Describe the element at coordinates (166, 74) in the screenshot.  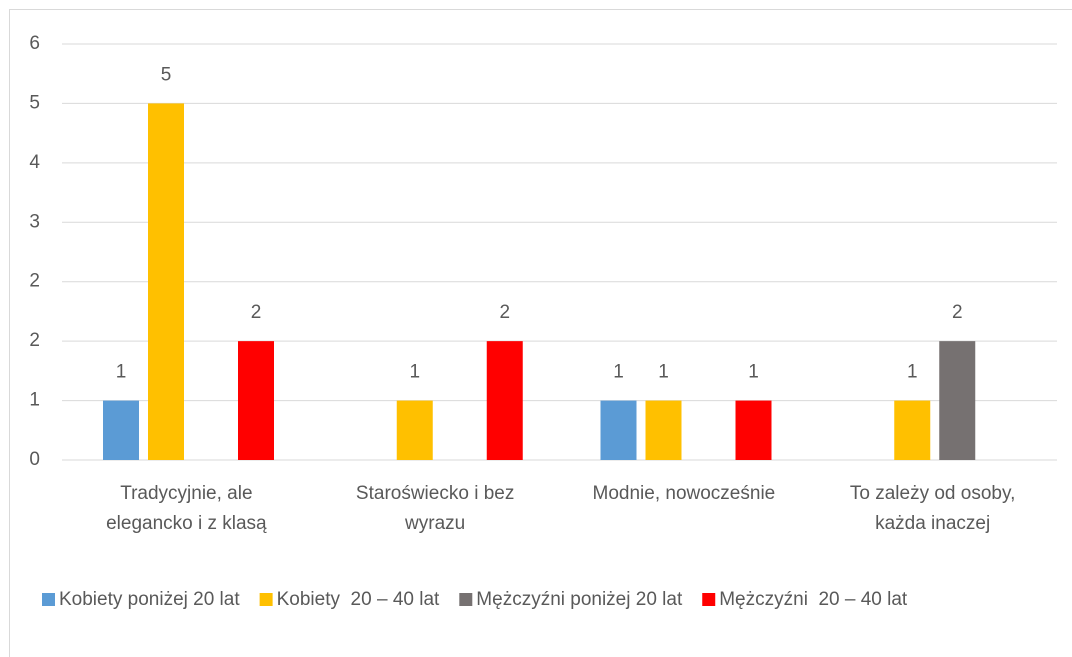
I see `data-label: 5` at that location.